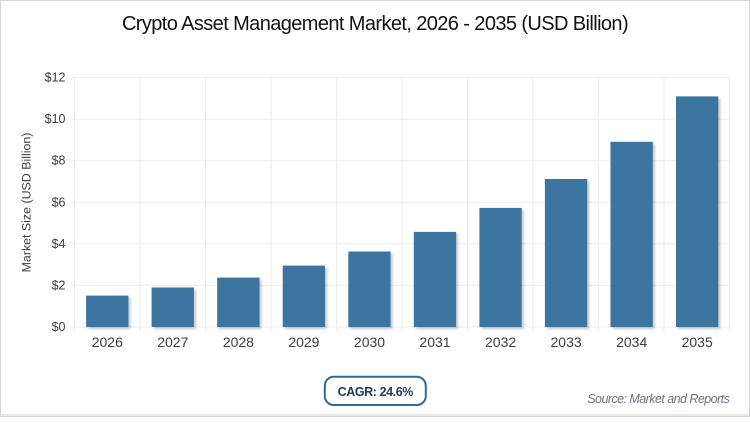  What do you see at coordinates (369, 342) in the screenshot?
I see `svg-text: 2030` at bounding box center [369, 342].